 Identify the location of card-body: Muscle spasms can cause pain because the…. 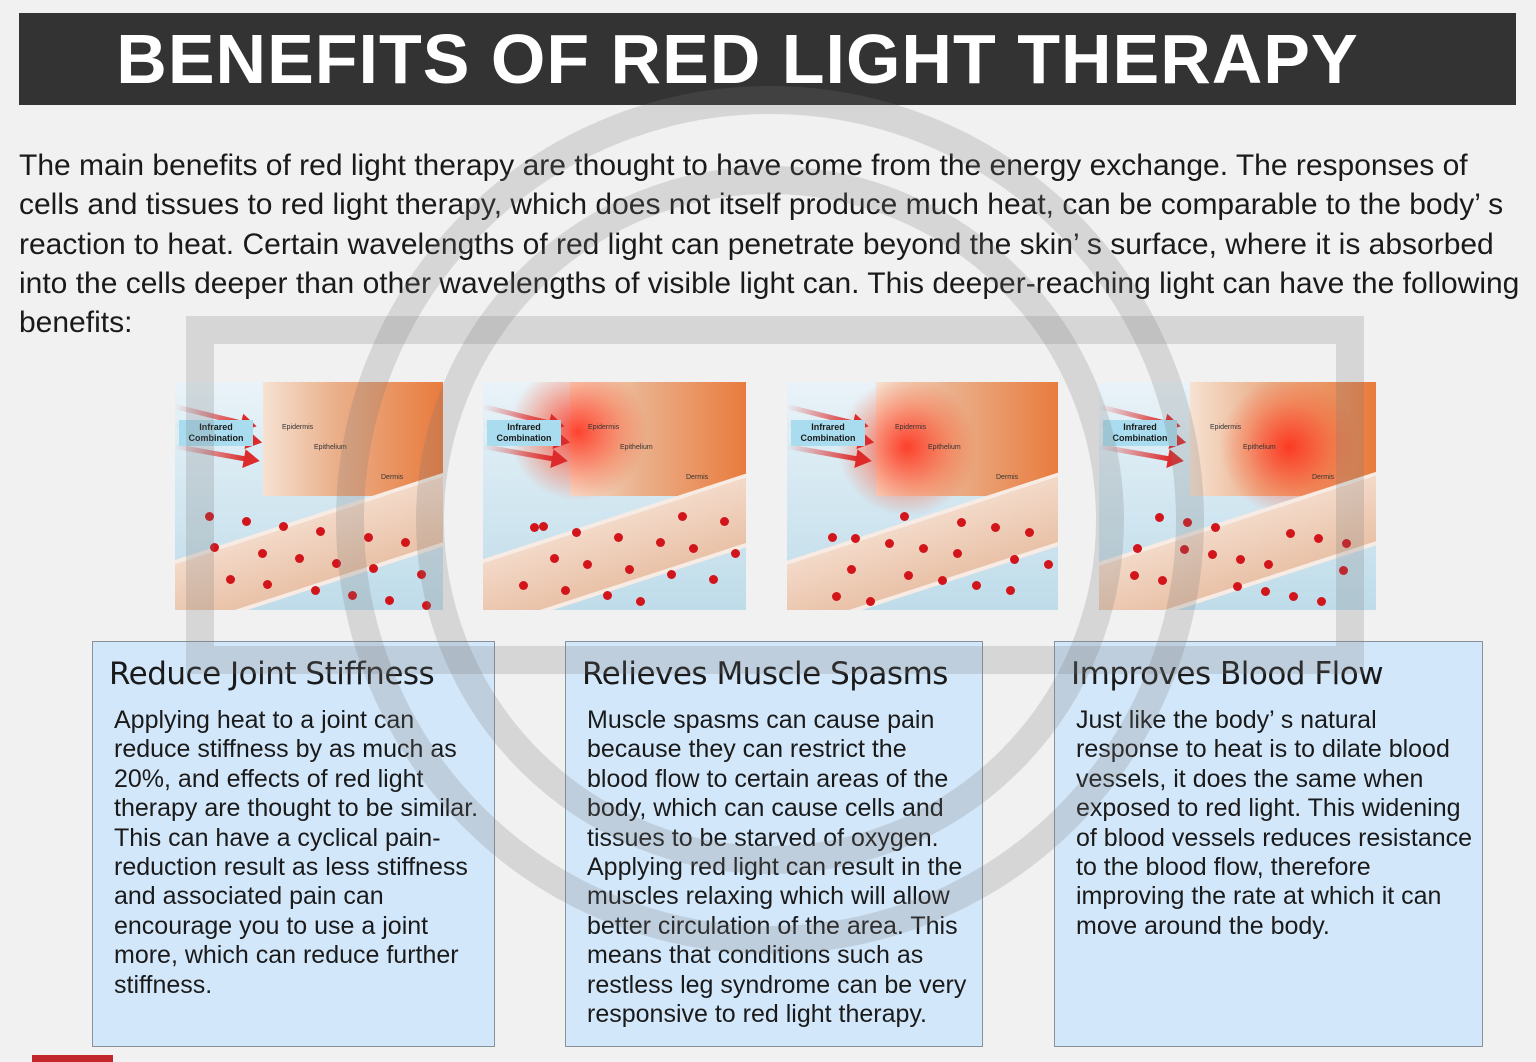
(777, 867).